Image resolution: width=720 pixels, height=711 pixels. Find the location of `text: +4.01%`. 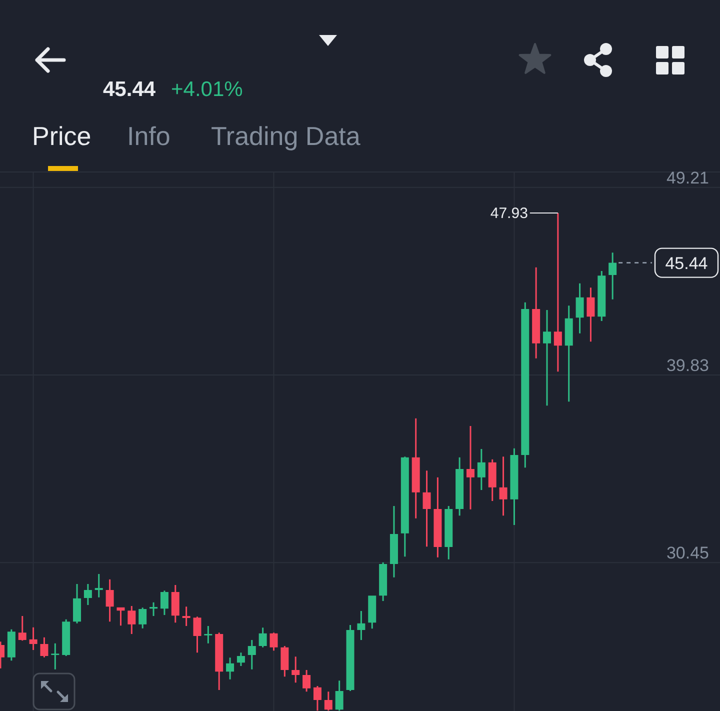

text: +4.01% is located at coordinates (207, 89).